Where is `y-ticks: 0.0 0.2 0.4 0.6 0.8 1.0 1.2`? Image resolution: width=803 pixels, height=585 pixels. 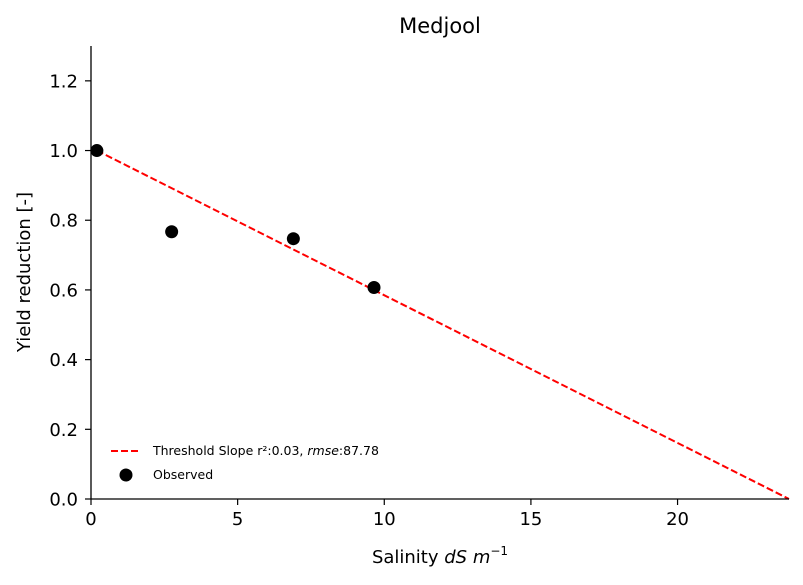
y-ticks: 0.0 0.2 0.4 0.6 0.8 1.0 1.2 is located at coordinates (70, 291).